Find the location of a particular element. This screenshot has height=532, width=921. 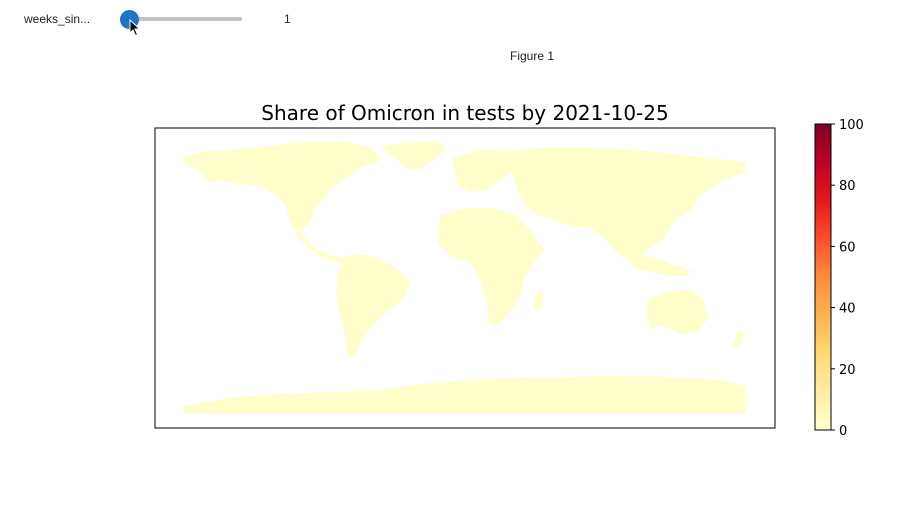

colorbar-tick-label: 80 is located at coordinates (847, 186).